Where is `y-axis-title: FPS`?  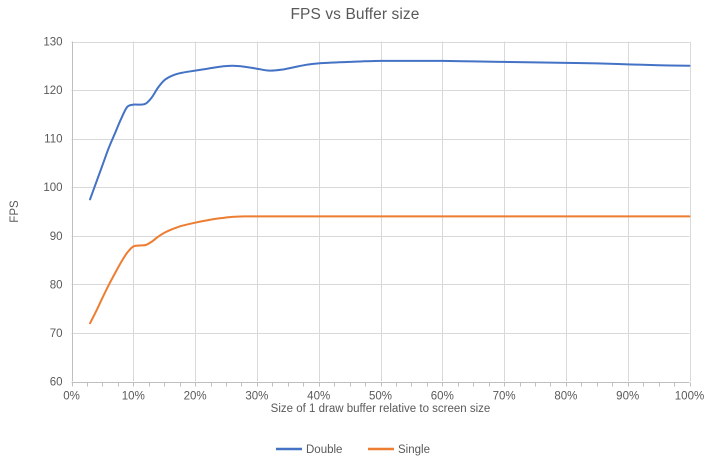 y-axis-title: FPS is located at coordinates (15, 211).